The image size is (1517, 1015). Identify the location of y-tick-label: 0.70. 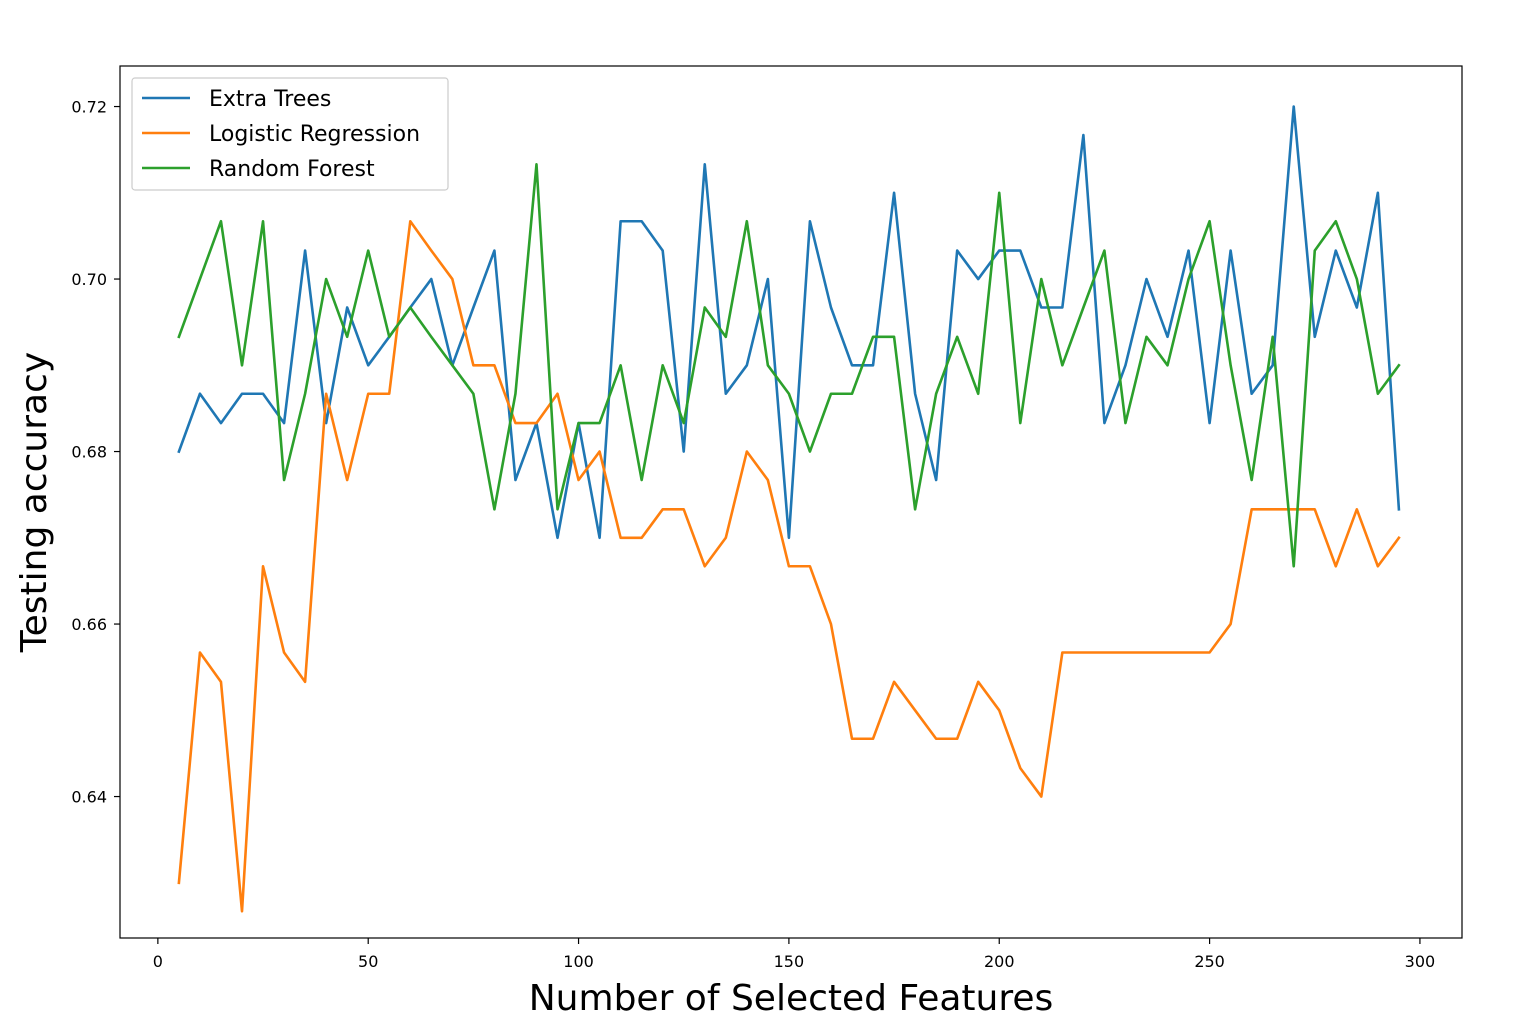
(89, 279).